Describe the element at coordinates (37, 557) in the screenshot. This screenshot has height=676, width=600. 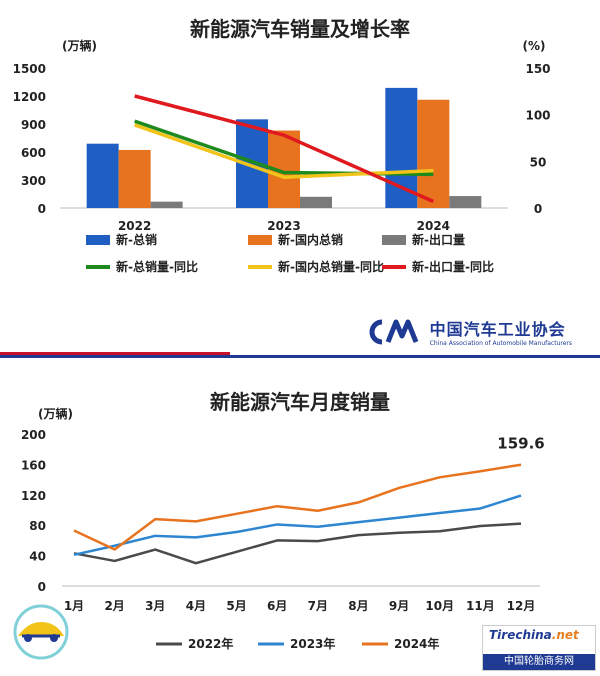
I see `y-tick-label: 40` at that location.